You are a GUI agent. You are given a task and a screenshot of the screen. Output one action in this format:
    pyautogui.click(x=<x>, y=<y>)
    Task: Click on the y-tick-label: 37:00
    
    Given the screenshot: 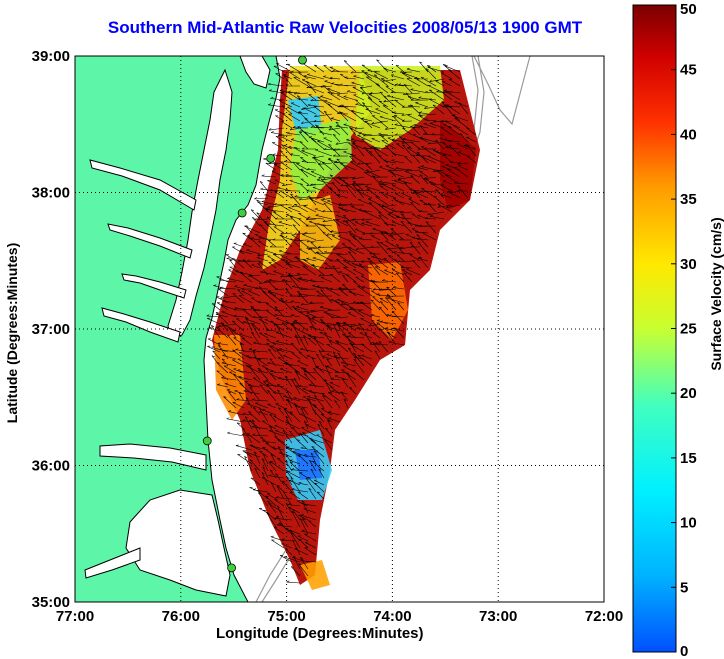 What is the action you would take?
    pyautogui.click(x=51, y=329)
    